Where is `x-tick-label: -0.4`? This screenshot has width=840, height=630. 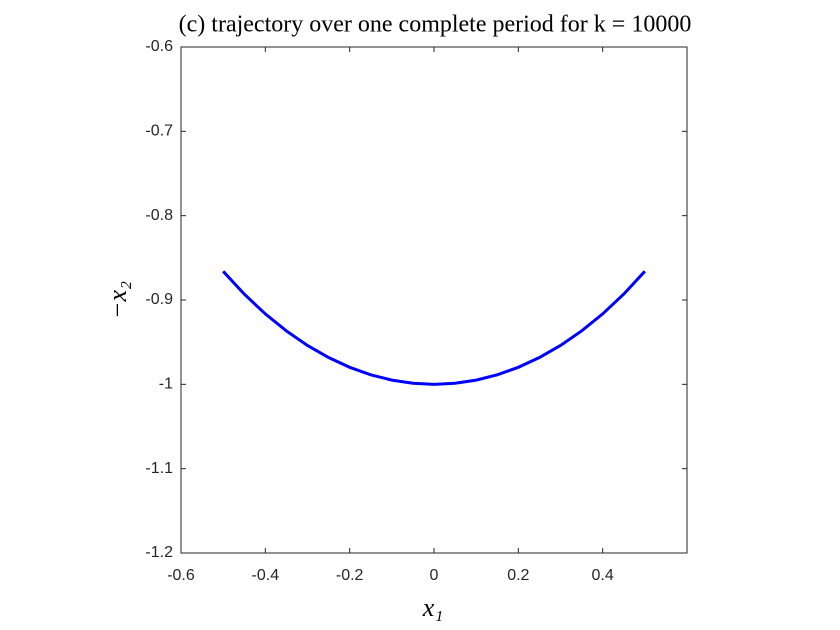
x-tick-label: -0.4 is located at coordinates (266, 575).